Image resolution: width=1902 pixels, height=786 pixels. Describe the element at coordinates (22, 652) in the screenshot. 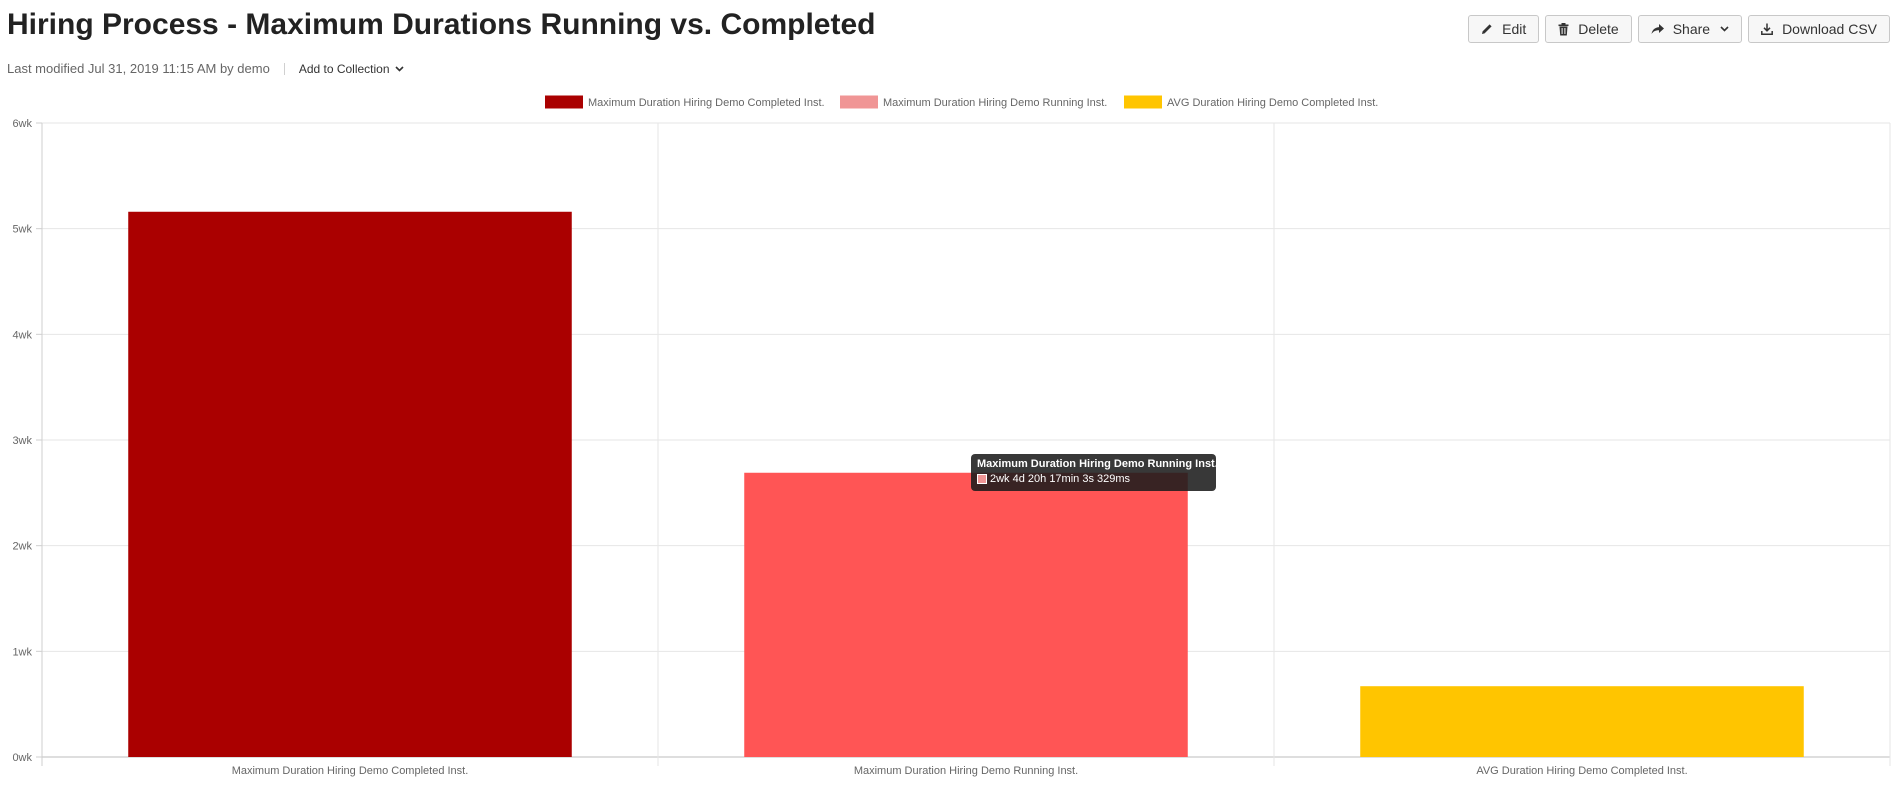

I see `y-tick-label: 1wk` at that location.